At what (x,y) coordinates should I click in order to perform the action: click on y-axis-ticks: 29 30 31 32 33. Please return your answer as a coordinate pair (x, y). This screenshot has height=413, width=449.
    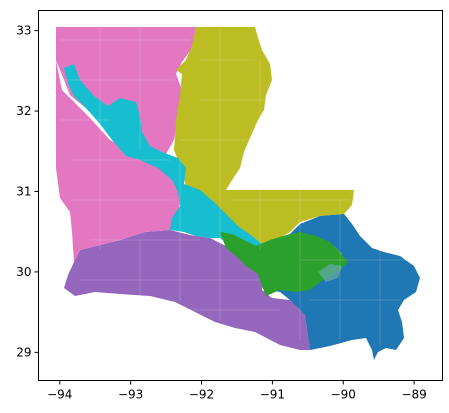
    Looking at the image, I should click on (27, 191).